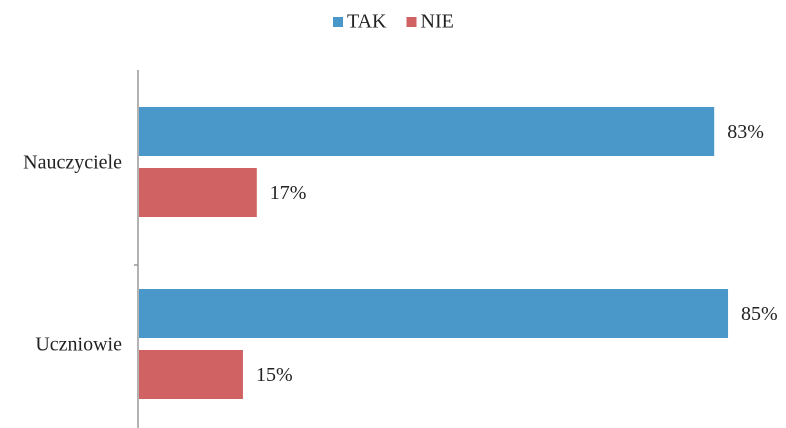  Describe the element at coordinates (288, 193) in the screenshot. I see `data-label: 17%` at that location.